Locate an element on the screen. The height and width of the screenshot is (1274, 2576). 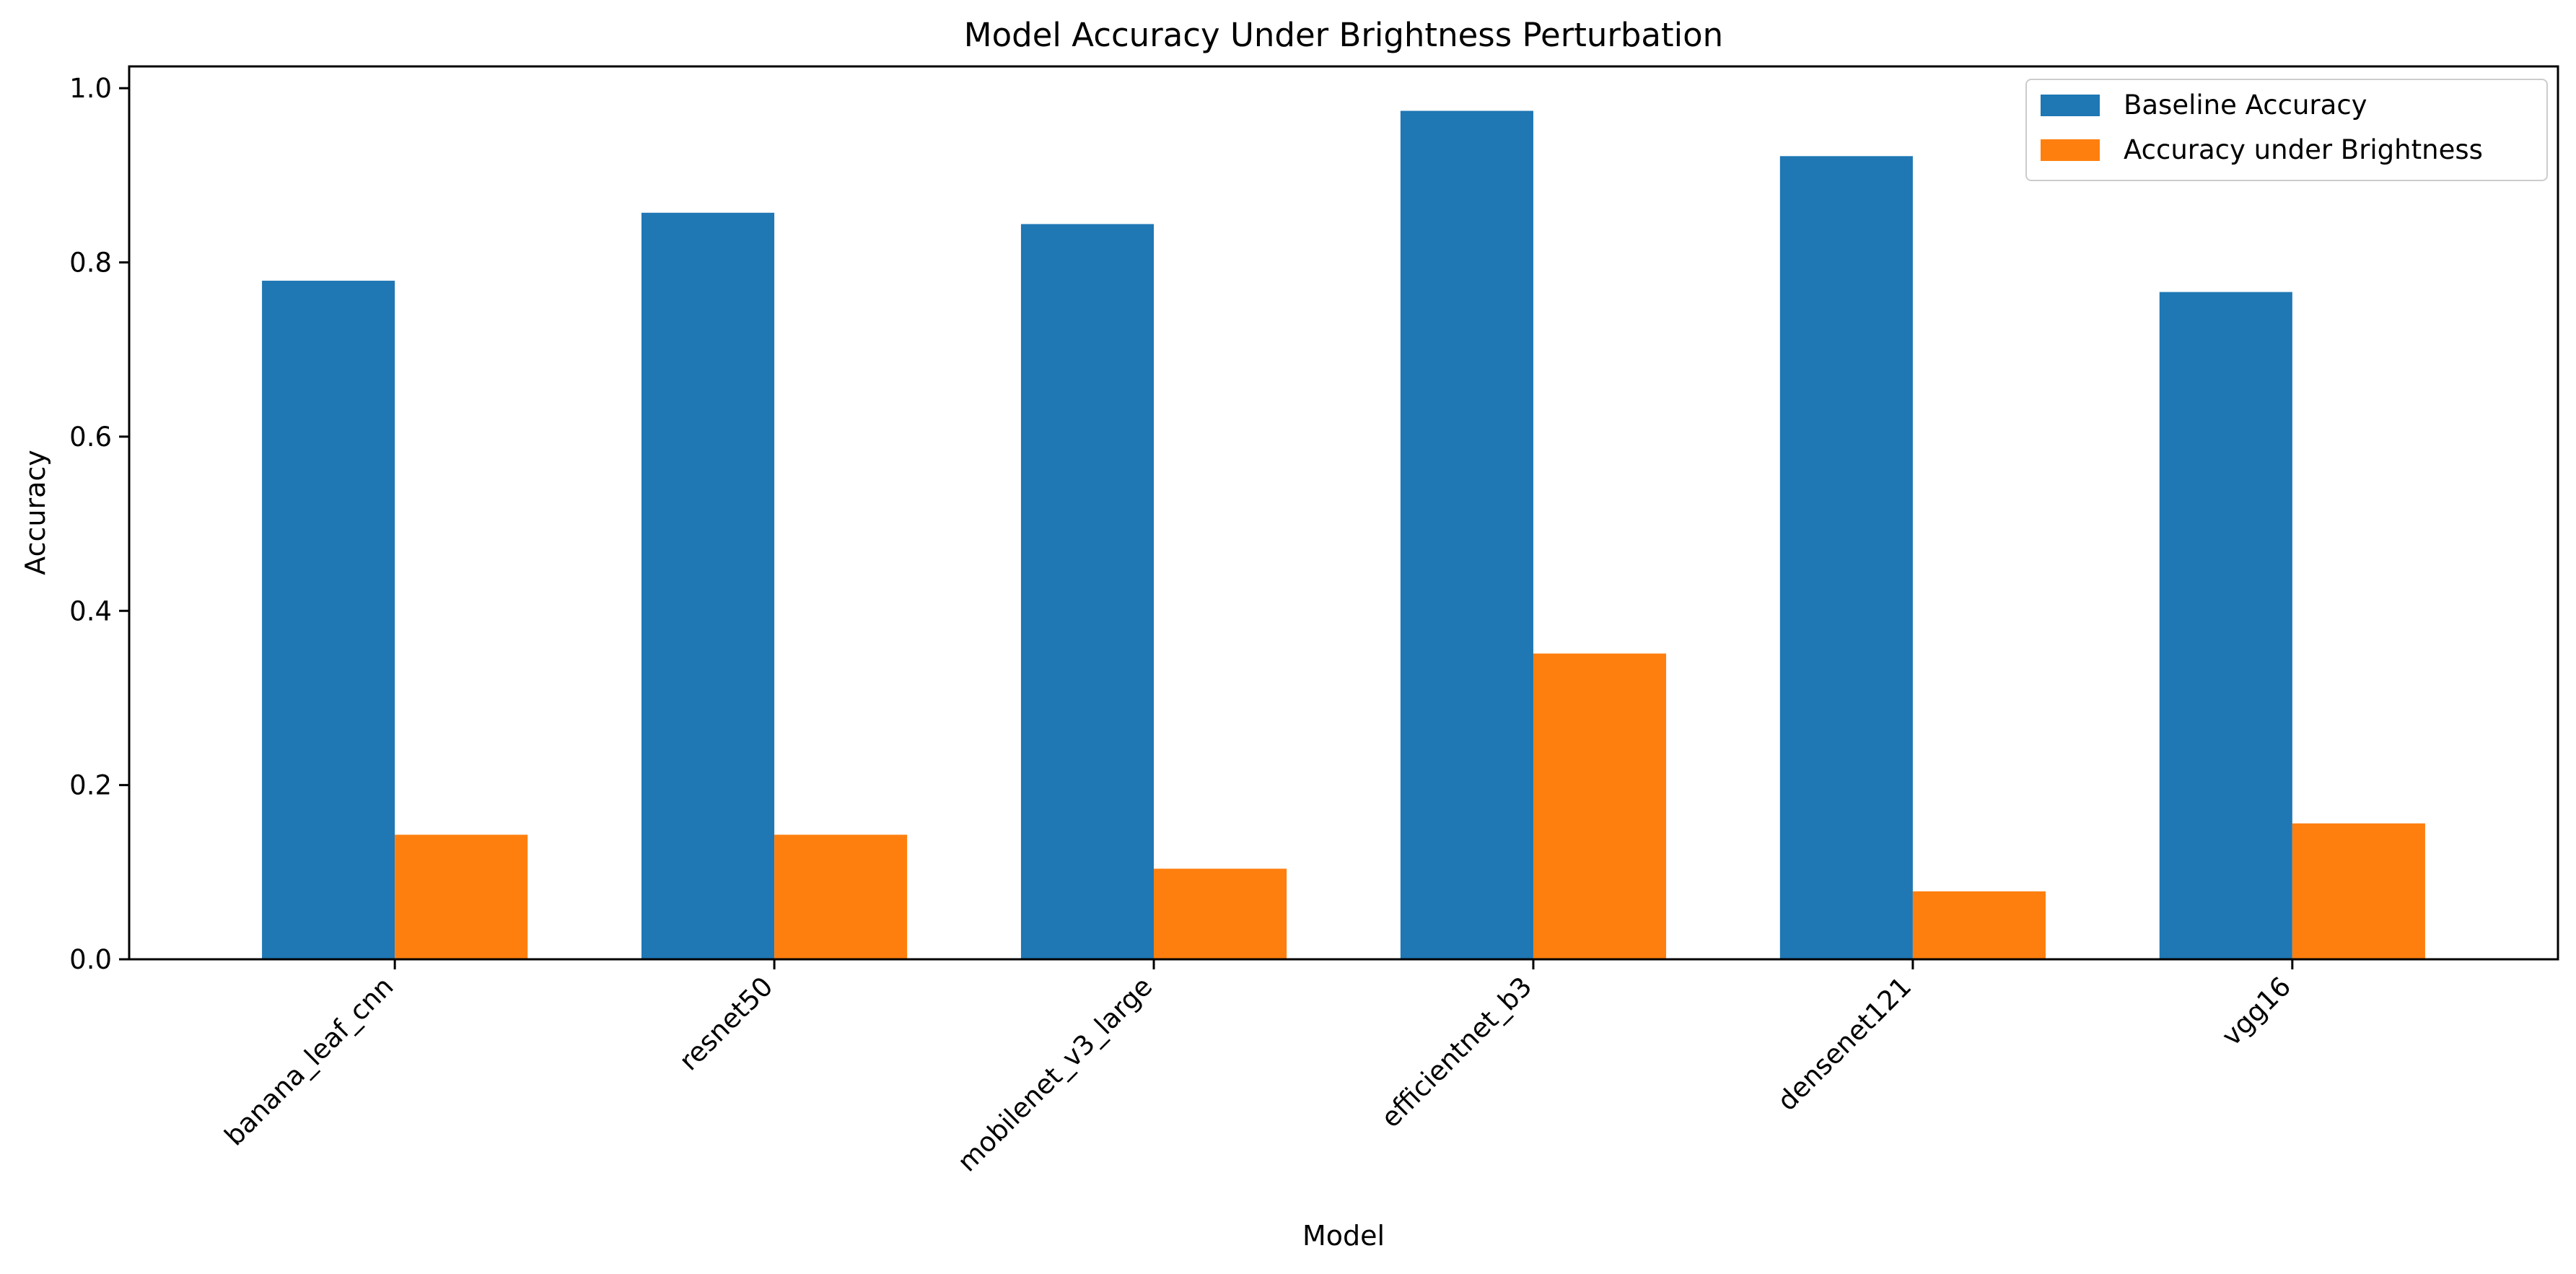
bar-series1-mobilenet-v3-large is located at coordinates (1087, 592).